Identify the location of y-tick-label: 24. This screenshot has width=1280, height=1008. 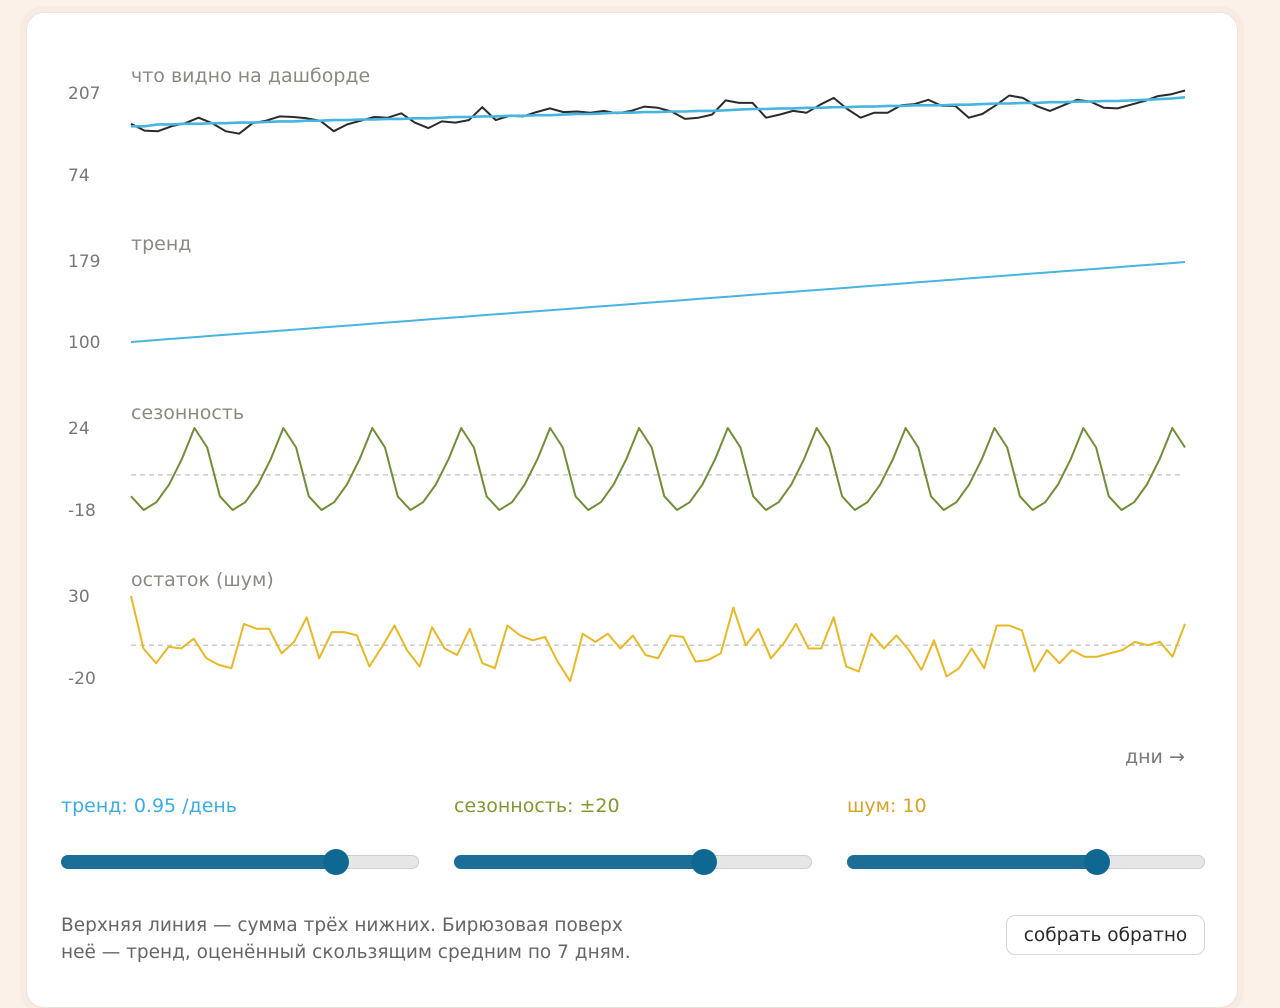
(79, 429).